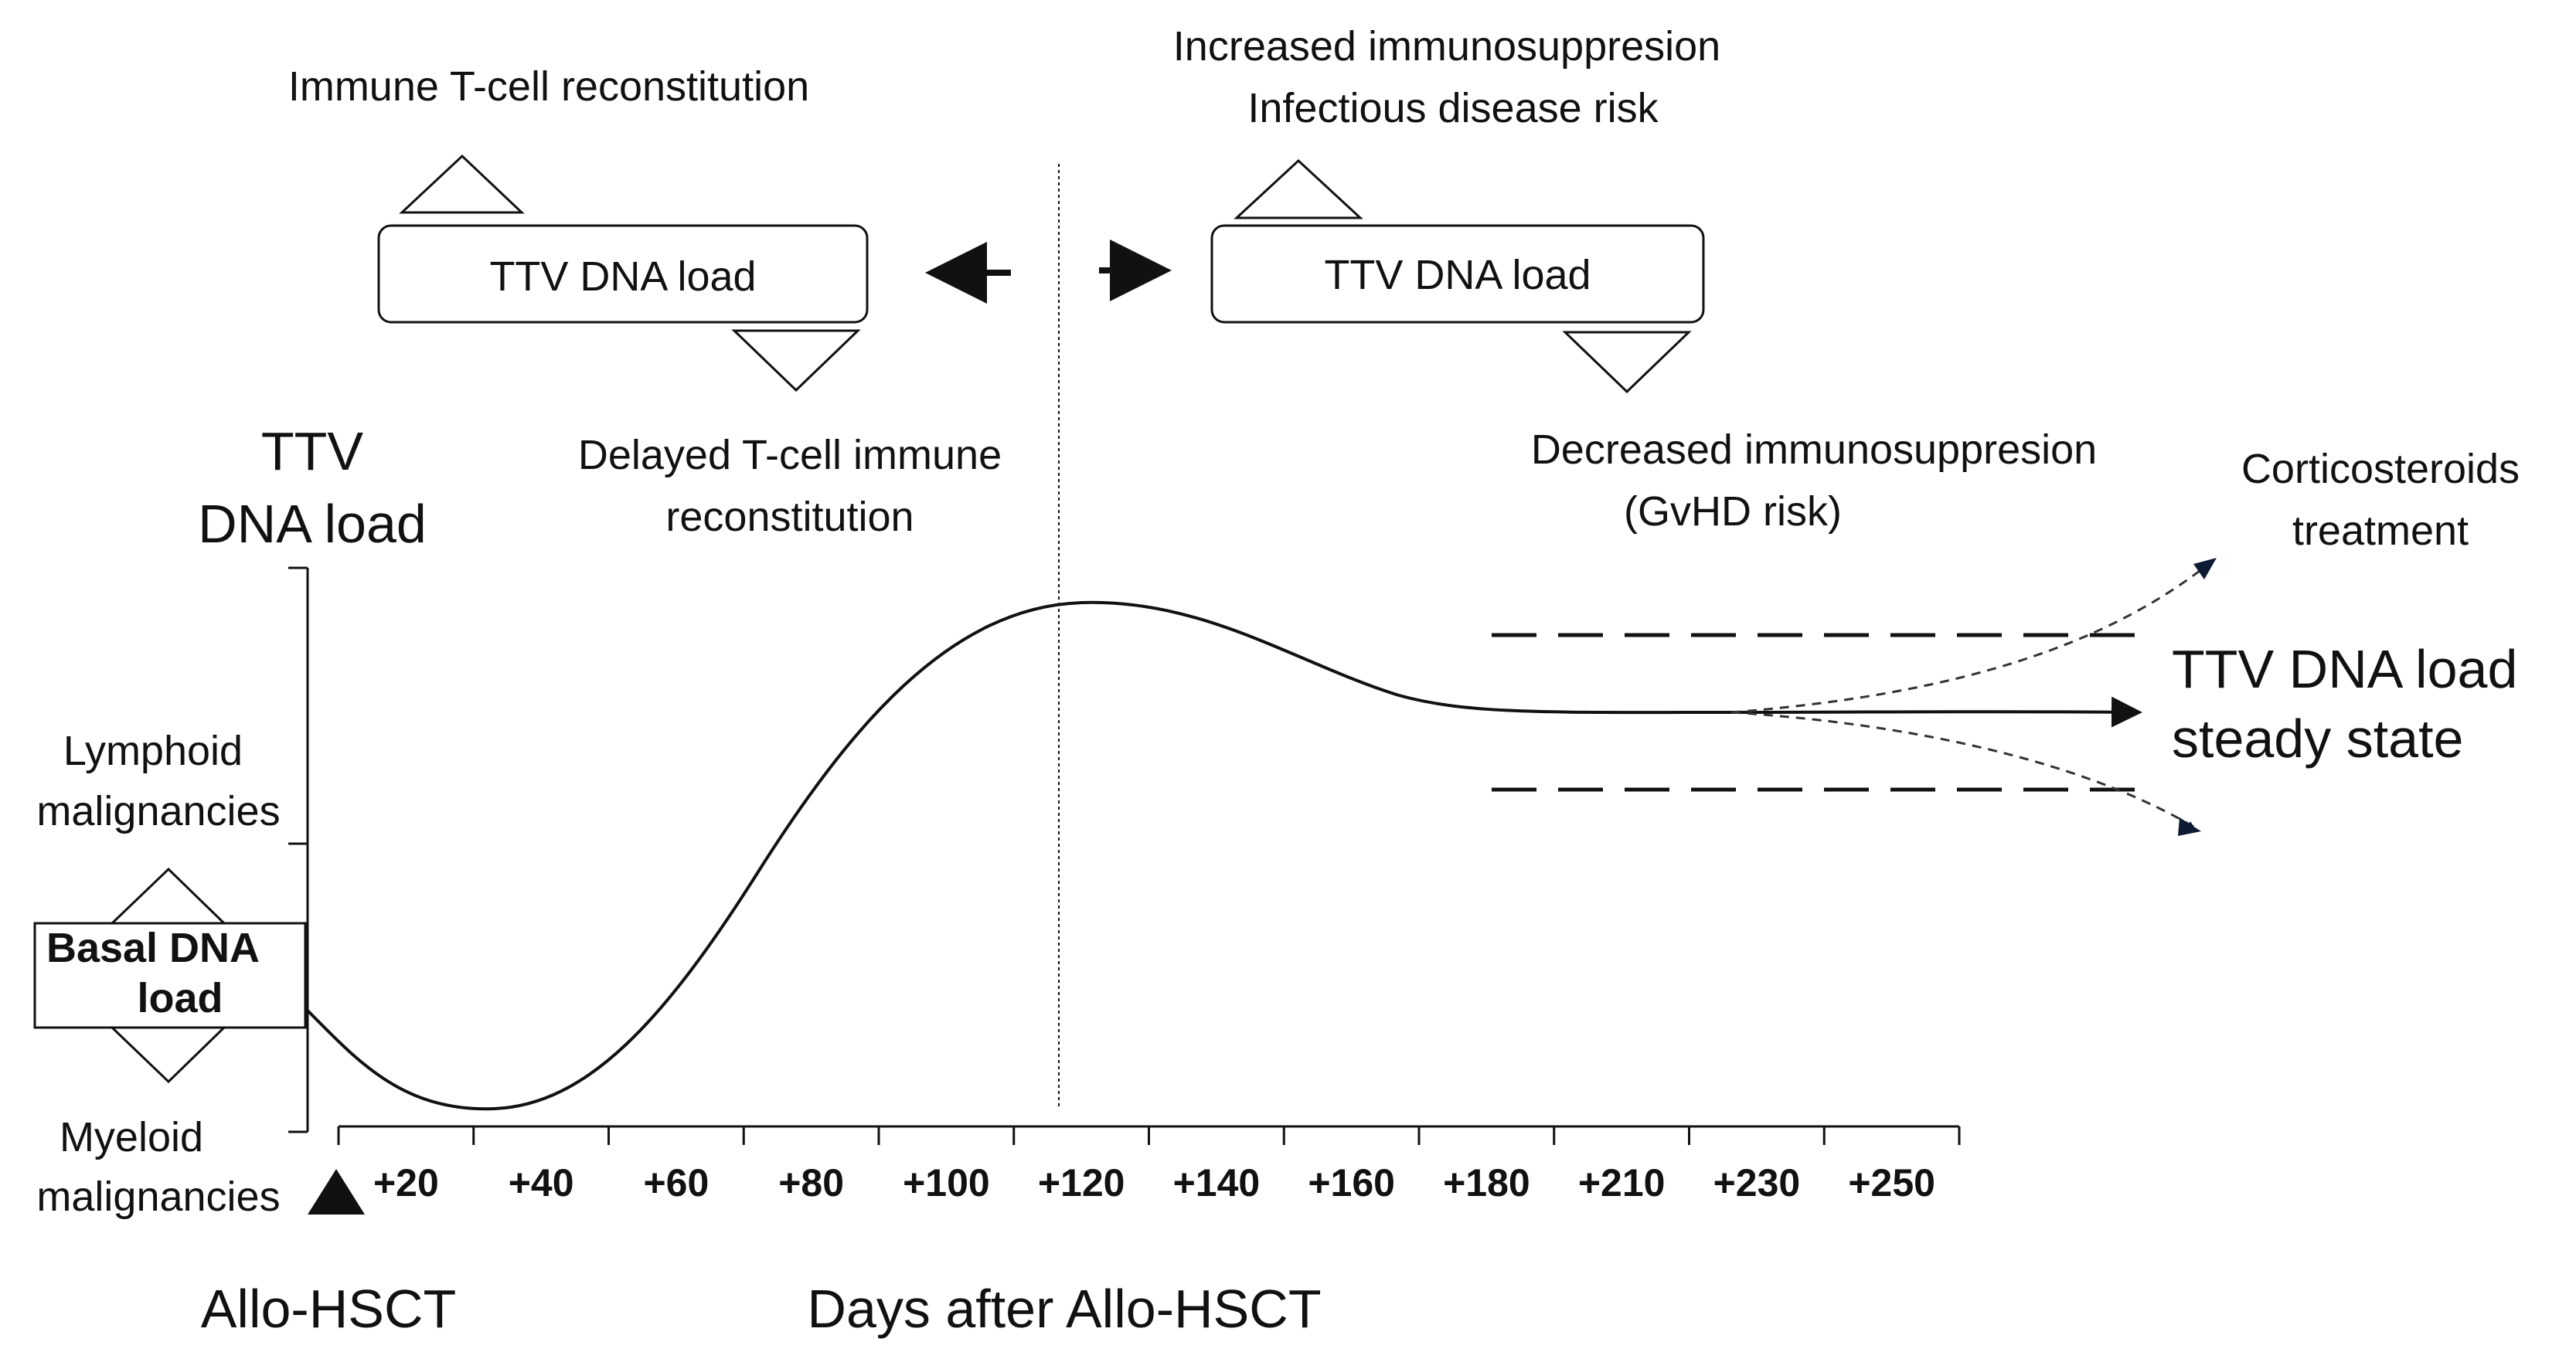  What do you see at coordinates (312, 524) in the screenshot?
I see `y-axis-title-line2: DNA load` at bounding box center [312, 524].